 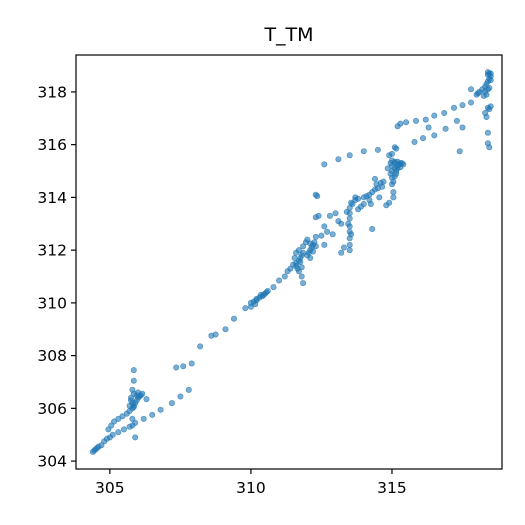 What do you see at coordinates (110, 488) in the screenshot?
I see `x-tick-label: 305` at bounding box center [110, 488].